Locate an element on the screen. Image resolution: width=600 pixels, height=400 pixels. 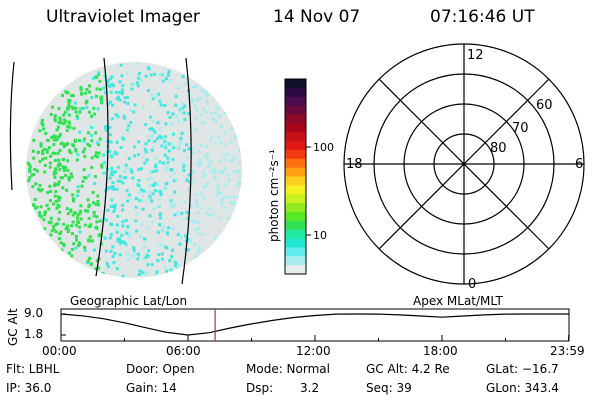
orbit-y-tick-label-9: 9.0 is located at coordinates (34, 313).